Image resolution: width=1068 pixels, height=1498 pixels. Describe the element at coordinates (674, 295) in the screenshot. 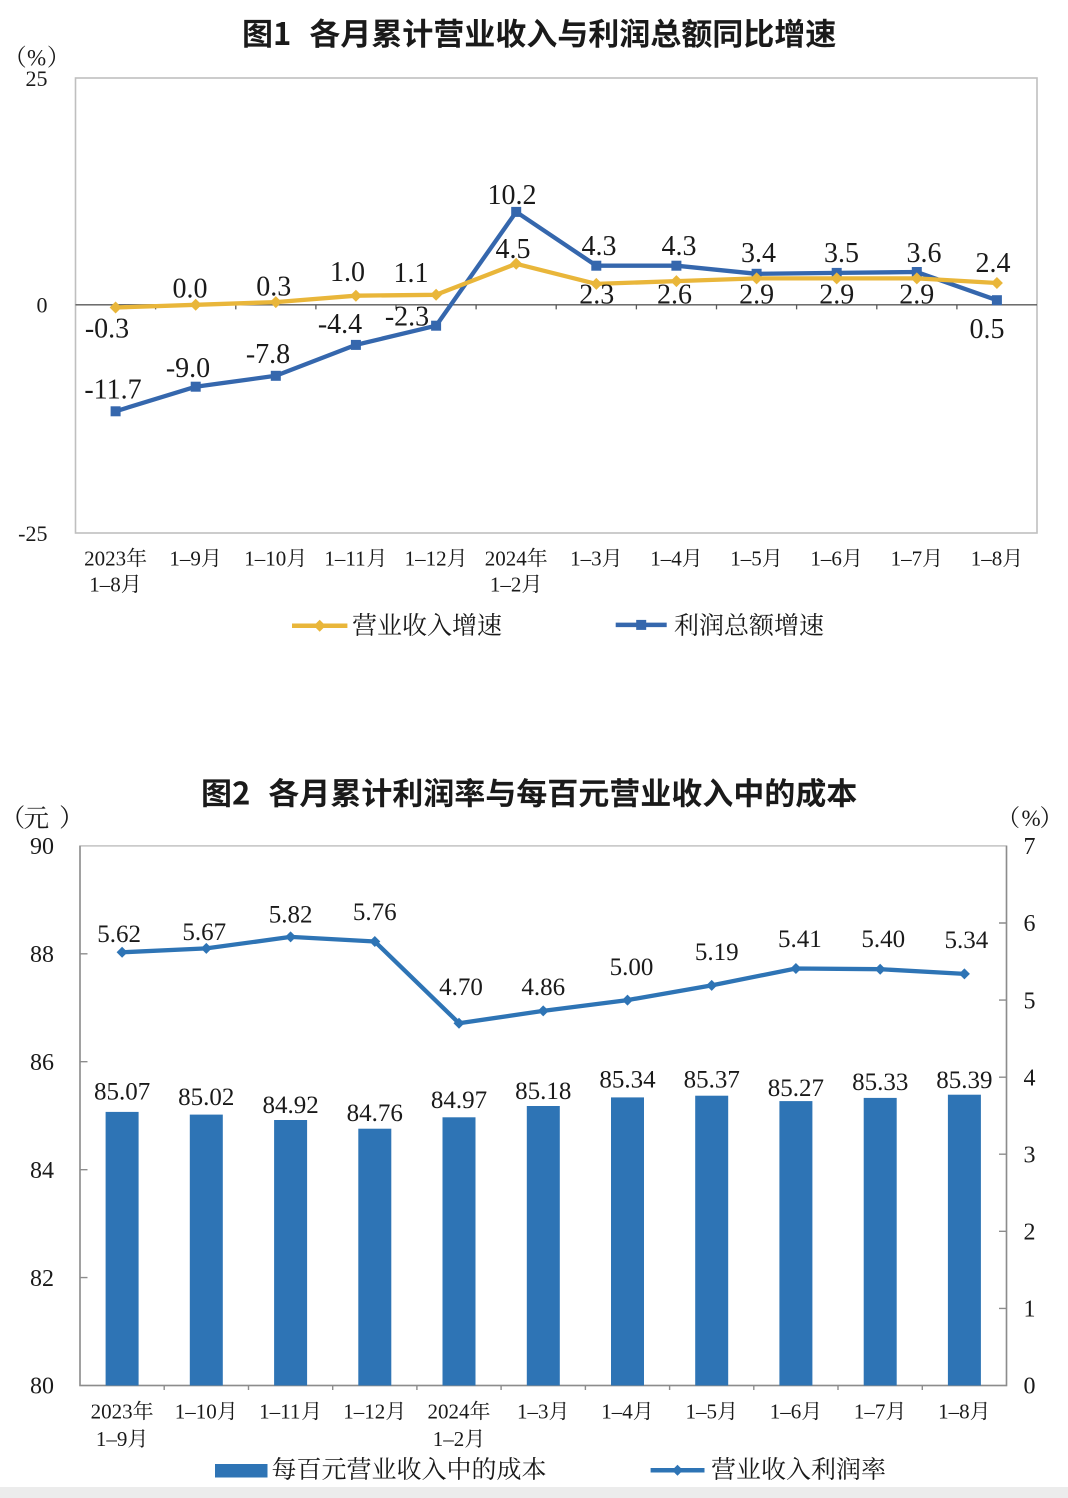

I see `svg-text: 2.6` at that location.